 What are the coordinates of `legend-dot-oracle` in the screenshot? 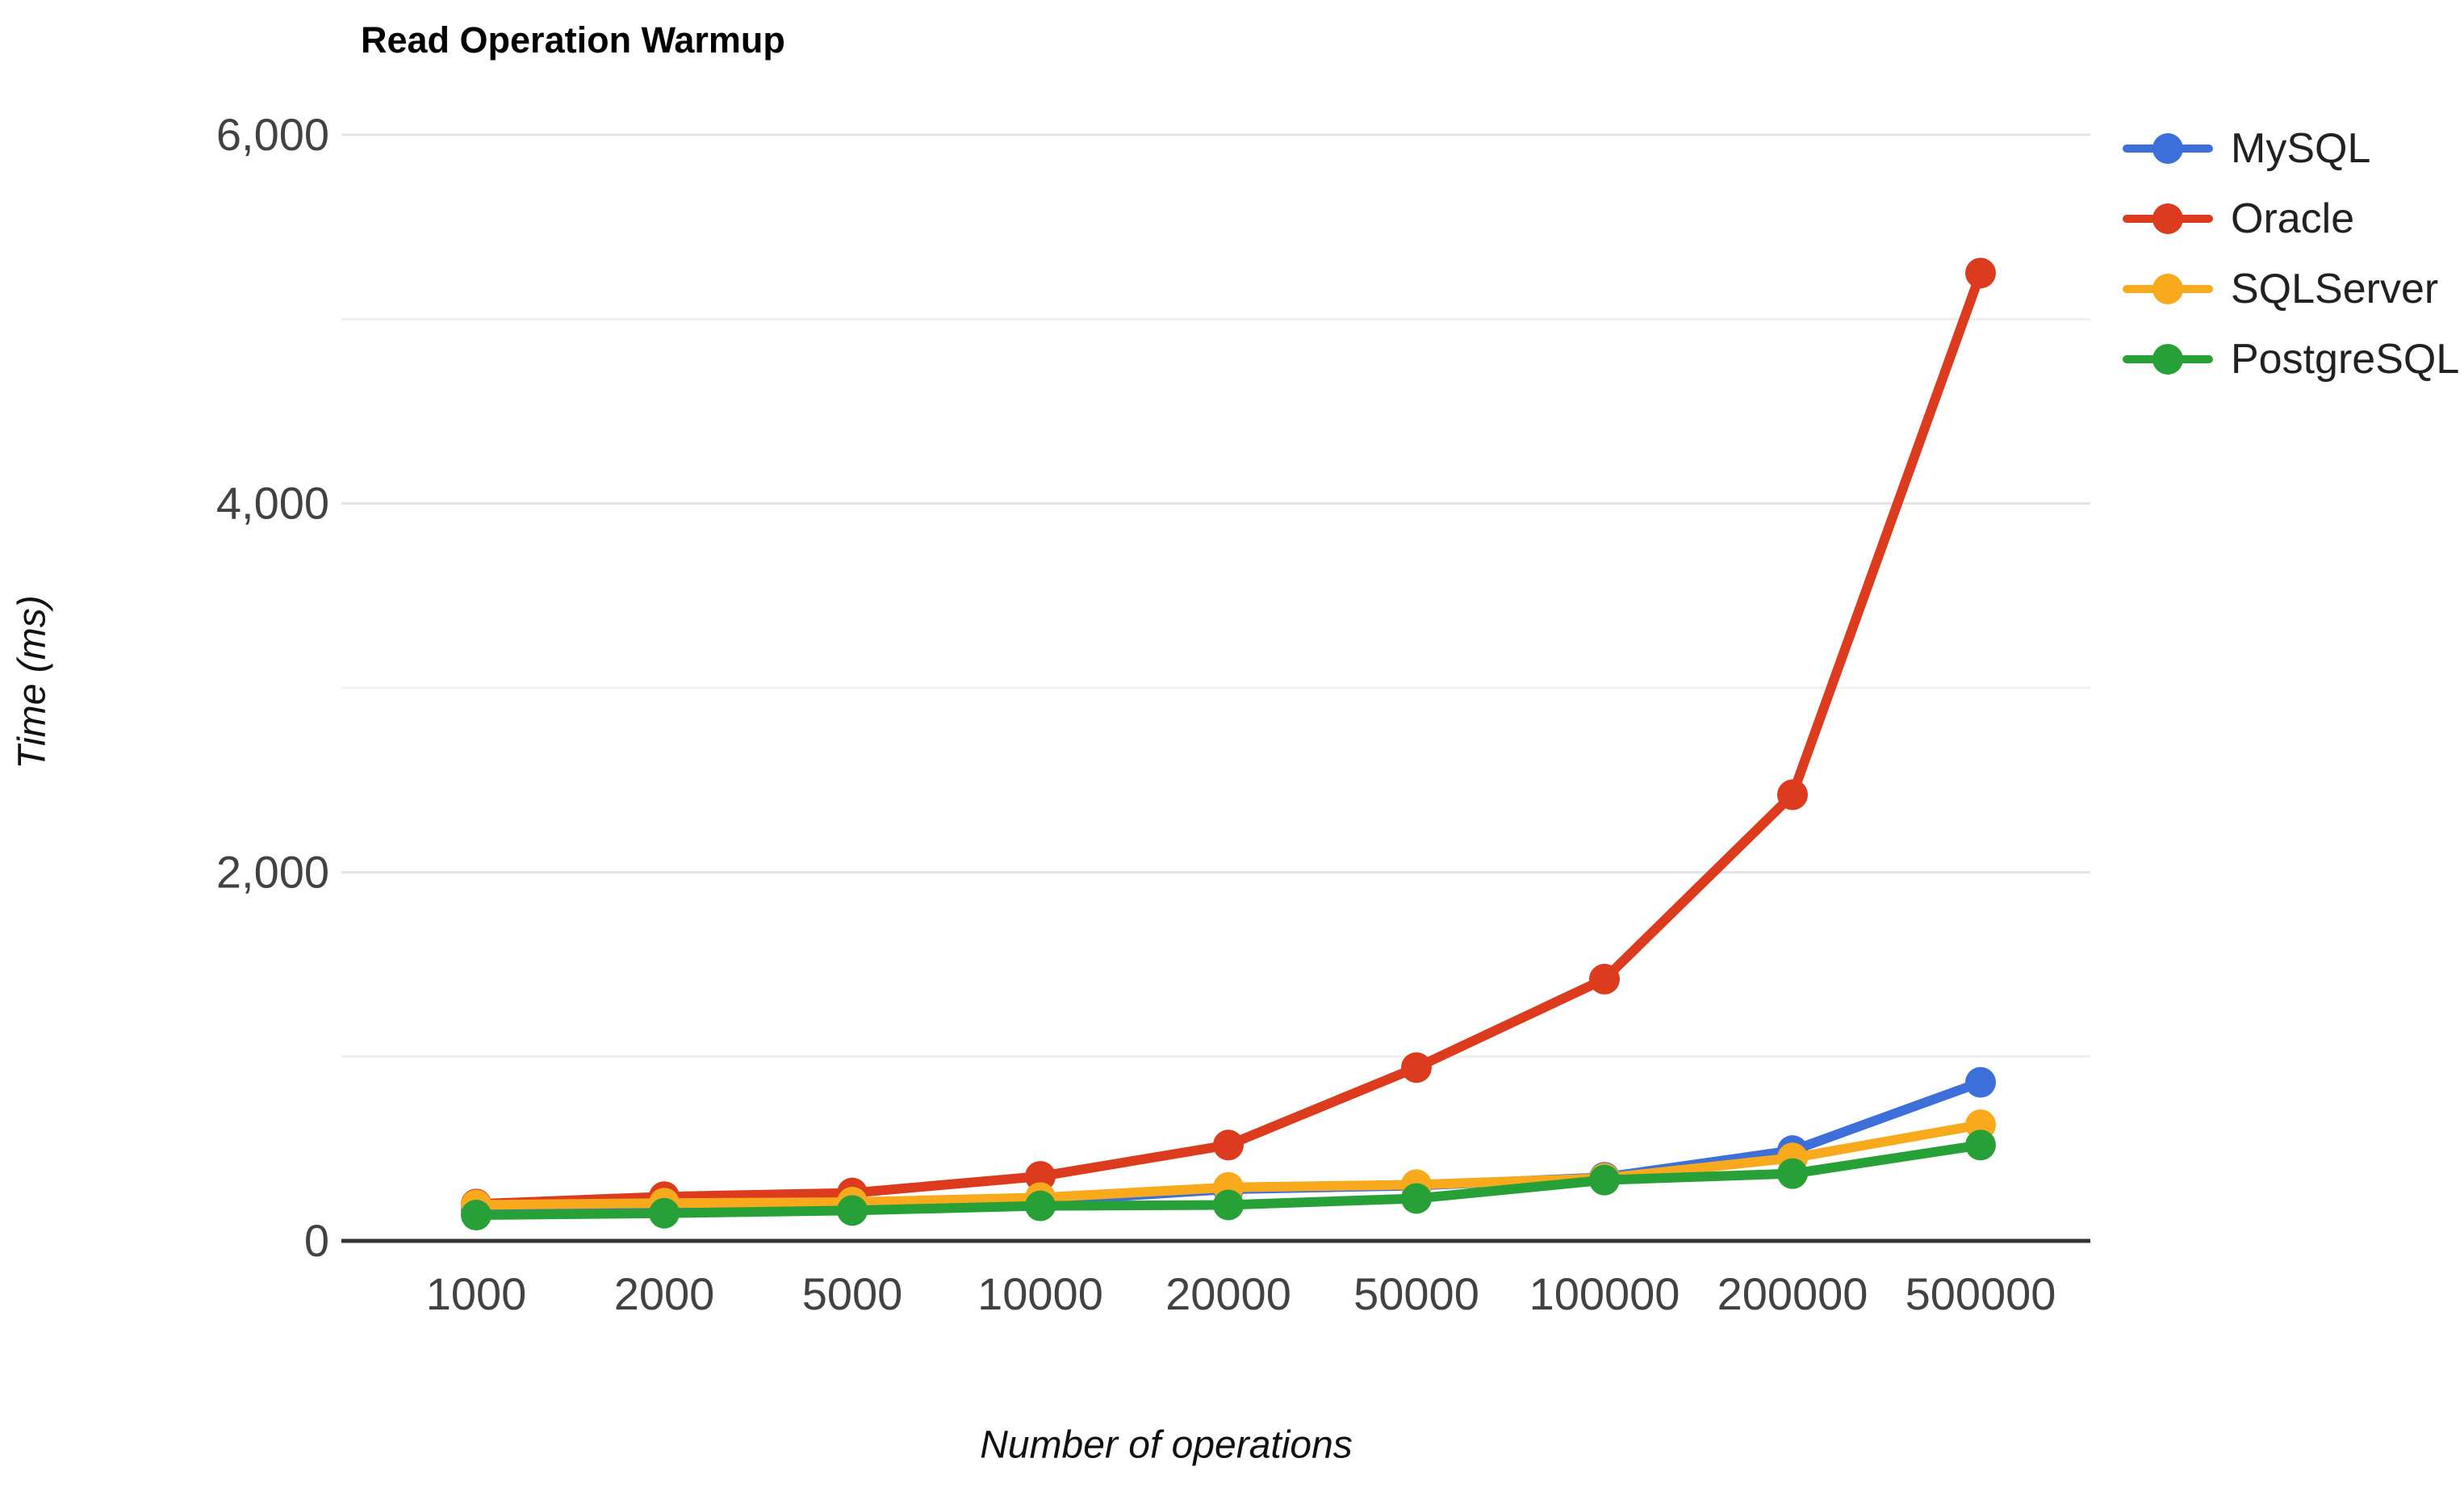 It's located at (2167, 218).